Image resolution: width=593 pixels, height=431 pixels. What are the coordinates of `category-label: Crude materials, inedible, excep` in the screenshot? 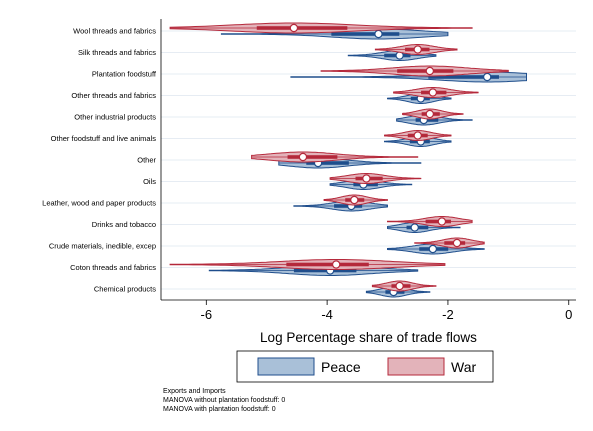 It's located at (102, 246).